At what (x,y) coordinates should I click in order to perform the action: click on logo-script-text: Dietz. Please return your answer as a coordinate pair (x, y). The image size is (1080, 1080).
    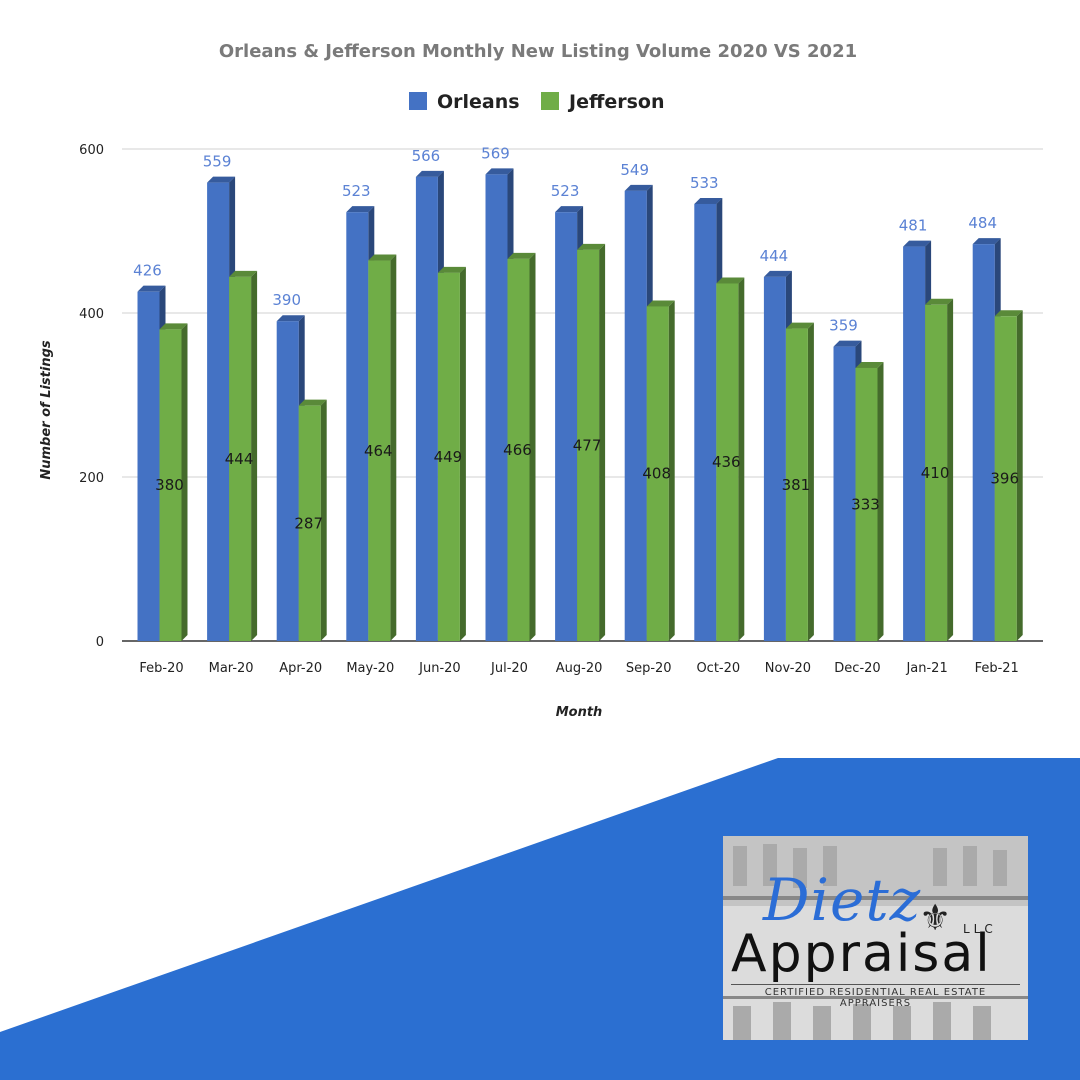
    Looking at the image, I should click on (842, 900).